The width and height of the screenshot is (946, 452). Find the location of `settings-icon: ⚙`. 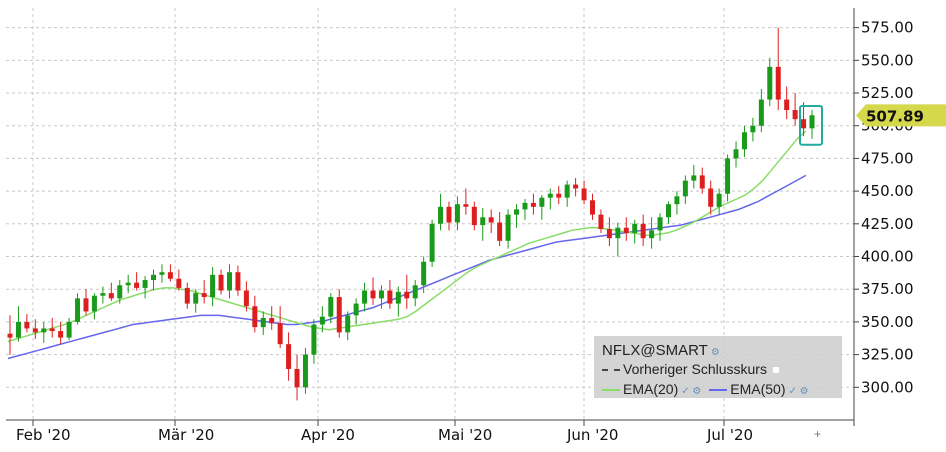

settings-icon: ⚙ is located at coordinates (715, 352).